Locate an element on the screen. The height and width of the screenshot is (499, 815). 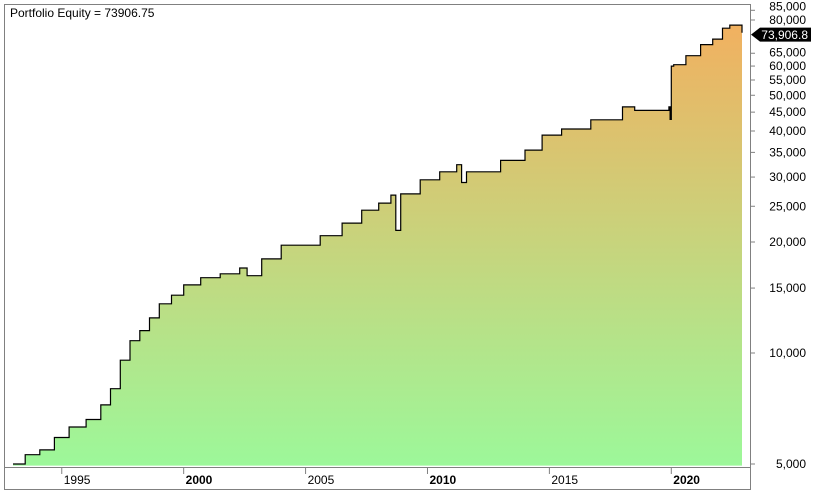
y-tick-label: 35,000 is located at coordinates (787, 152).